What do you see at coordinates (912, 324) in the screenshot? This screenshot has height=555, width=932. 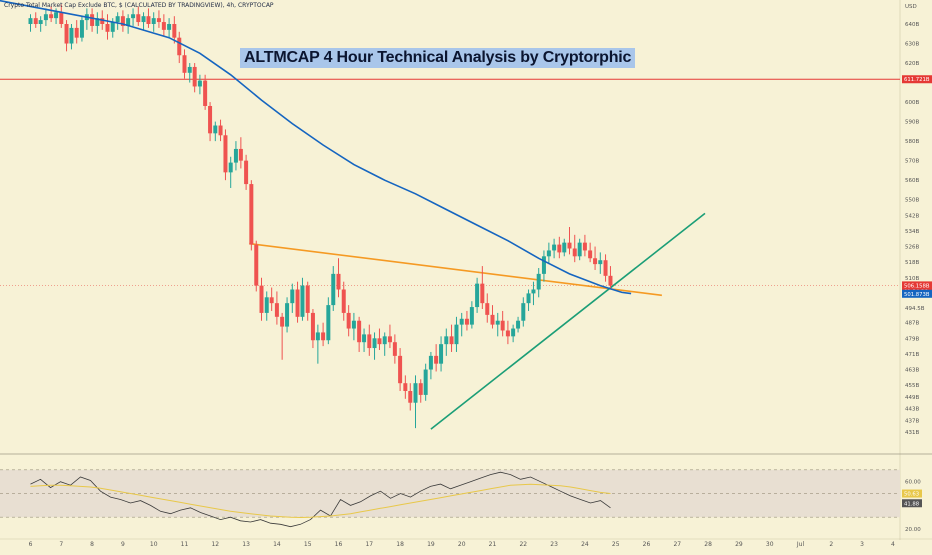 I see `price-tick-label: 487B` at bounding box center [912, 324].